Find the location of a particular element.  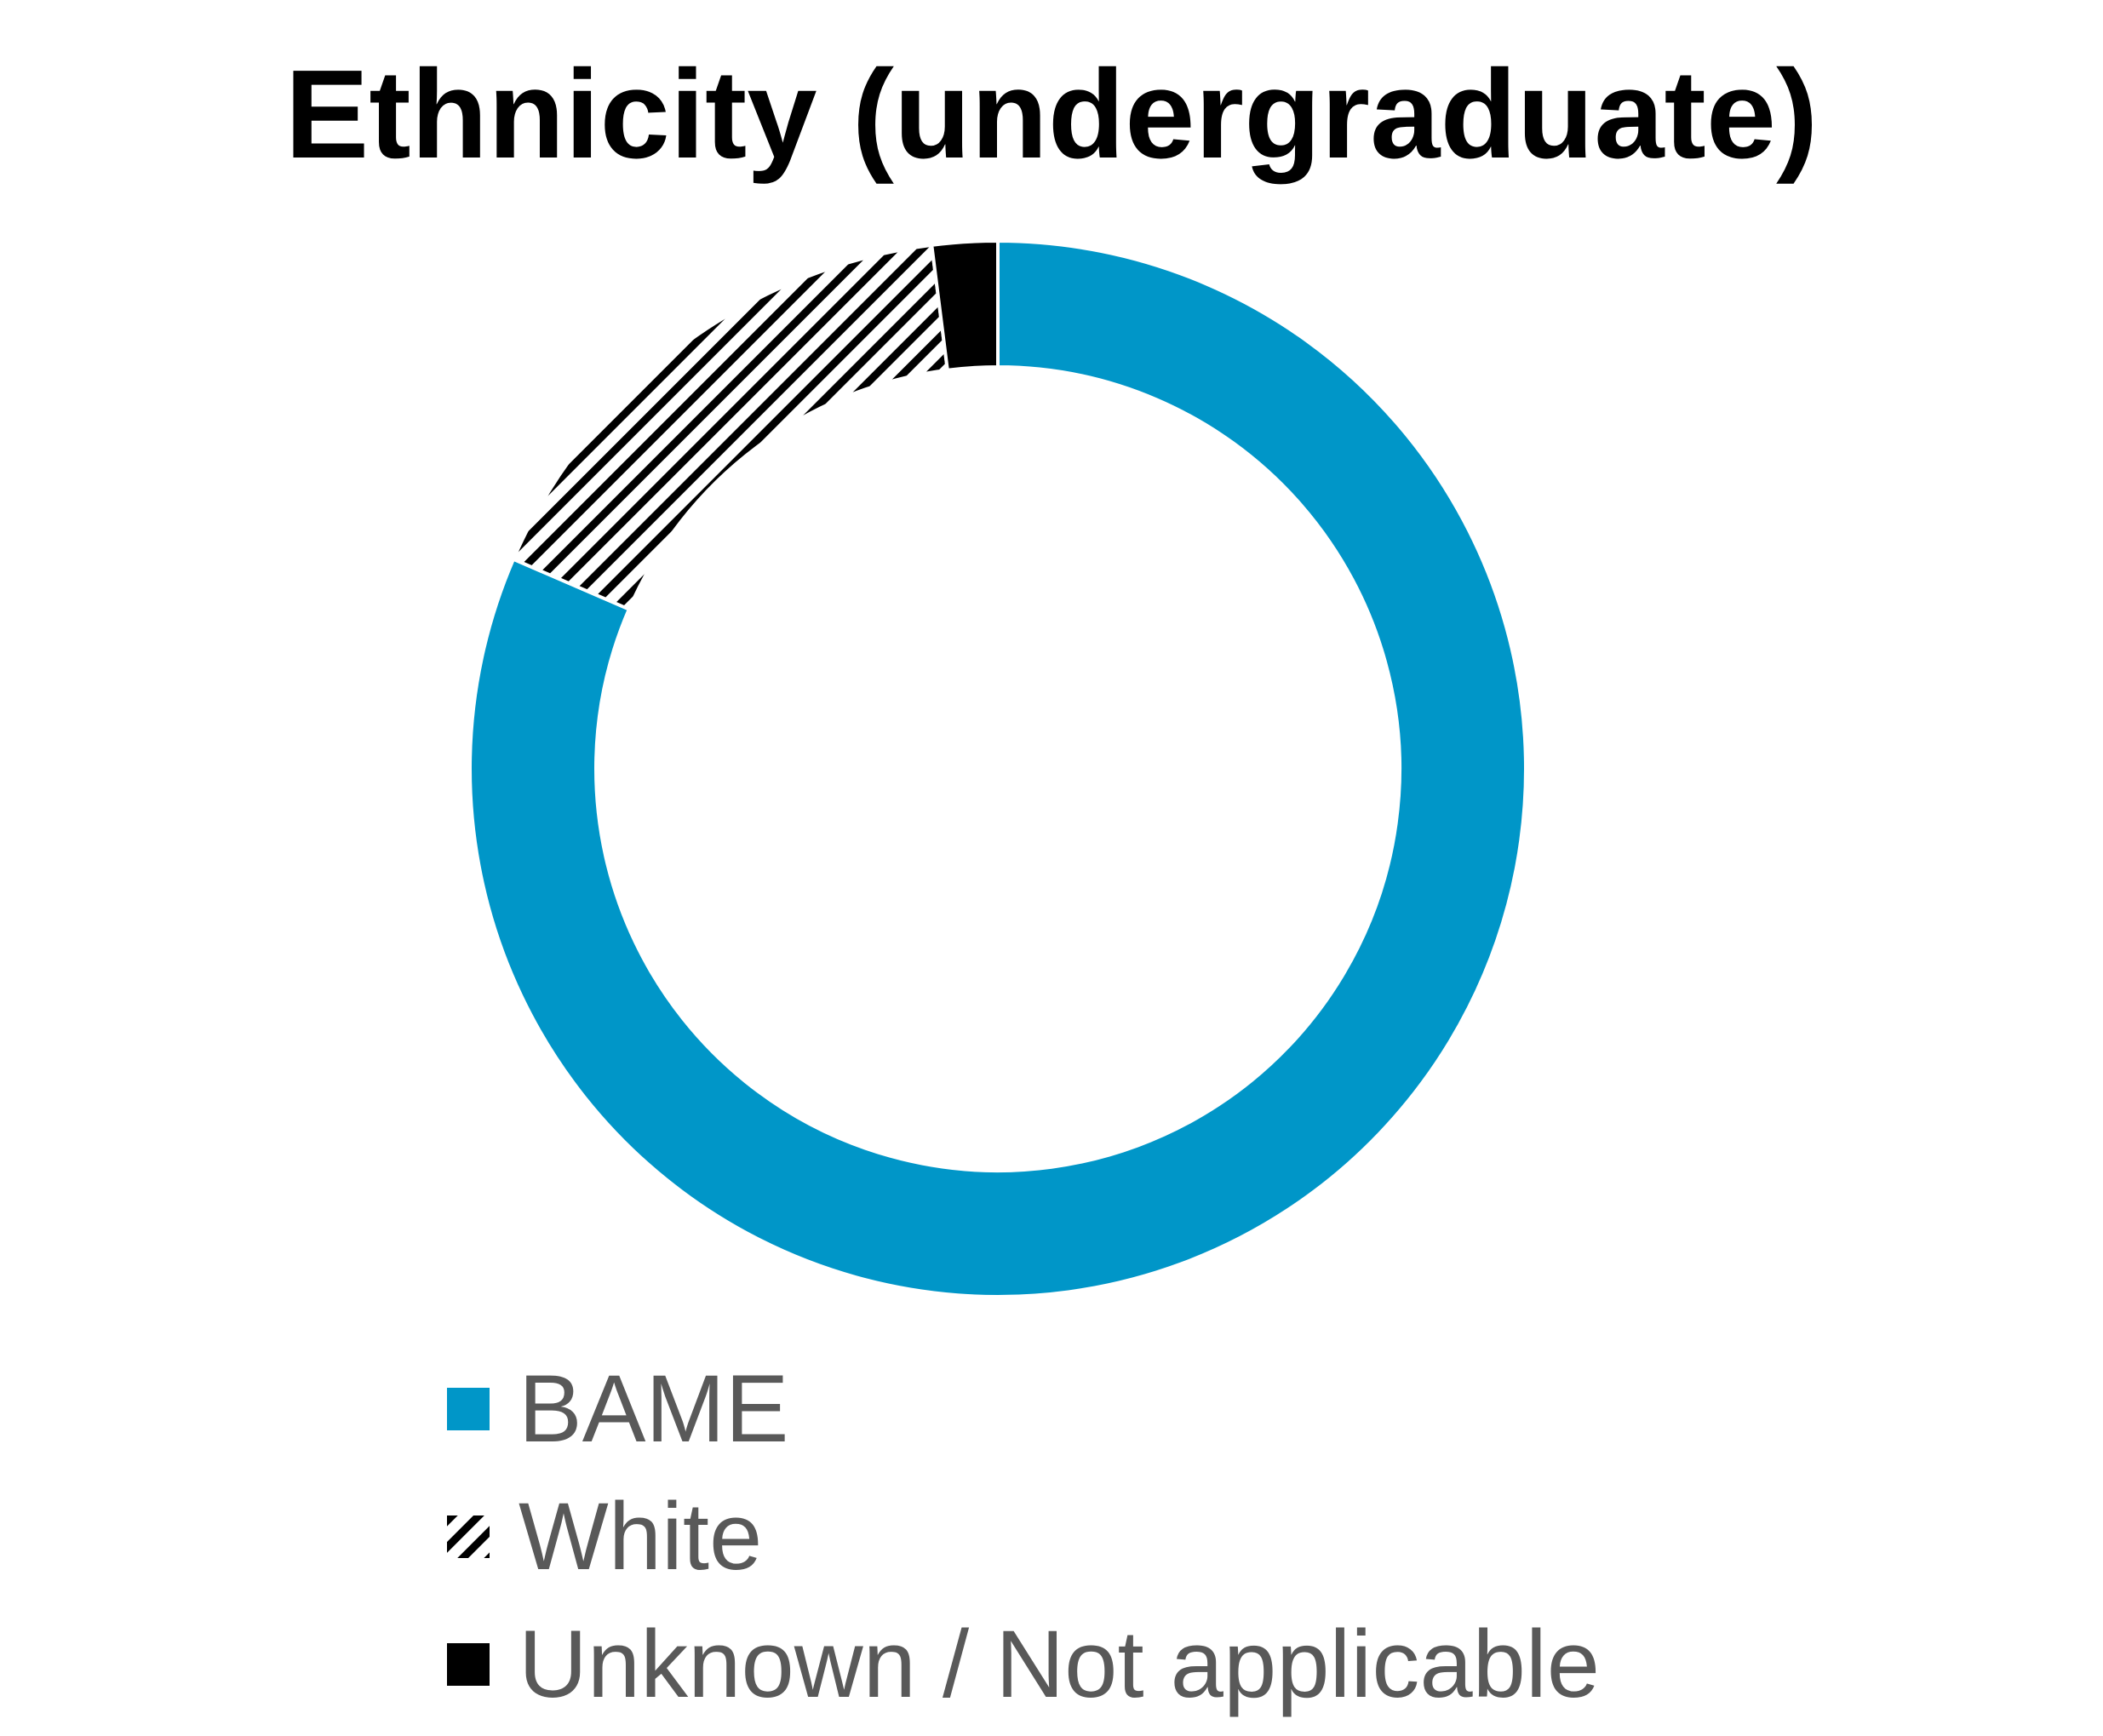

legend-label-bame: BAME is located at coordinates (654, 1408).